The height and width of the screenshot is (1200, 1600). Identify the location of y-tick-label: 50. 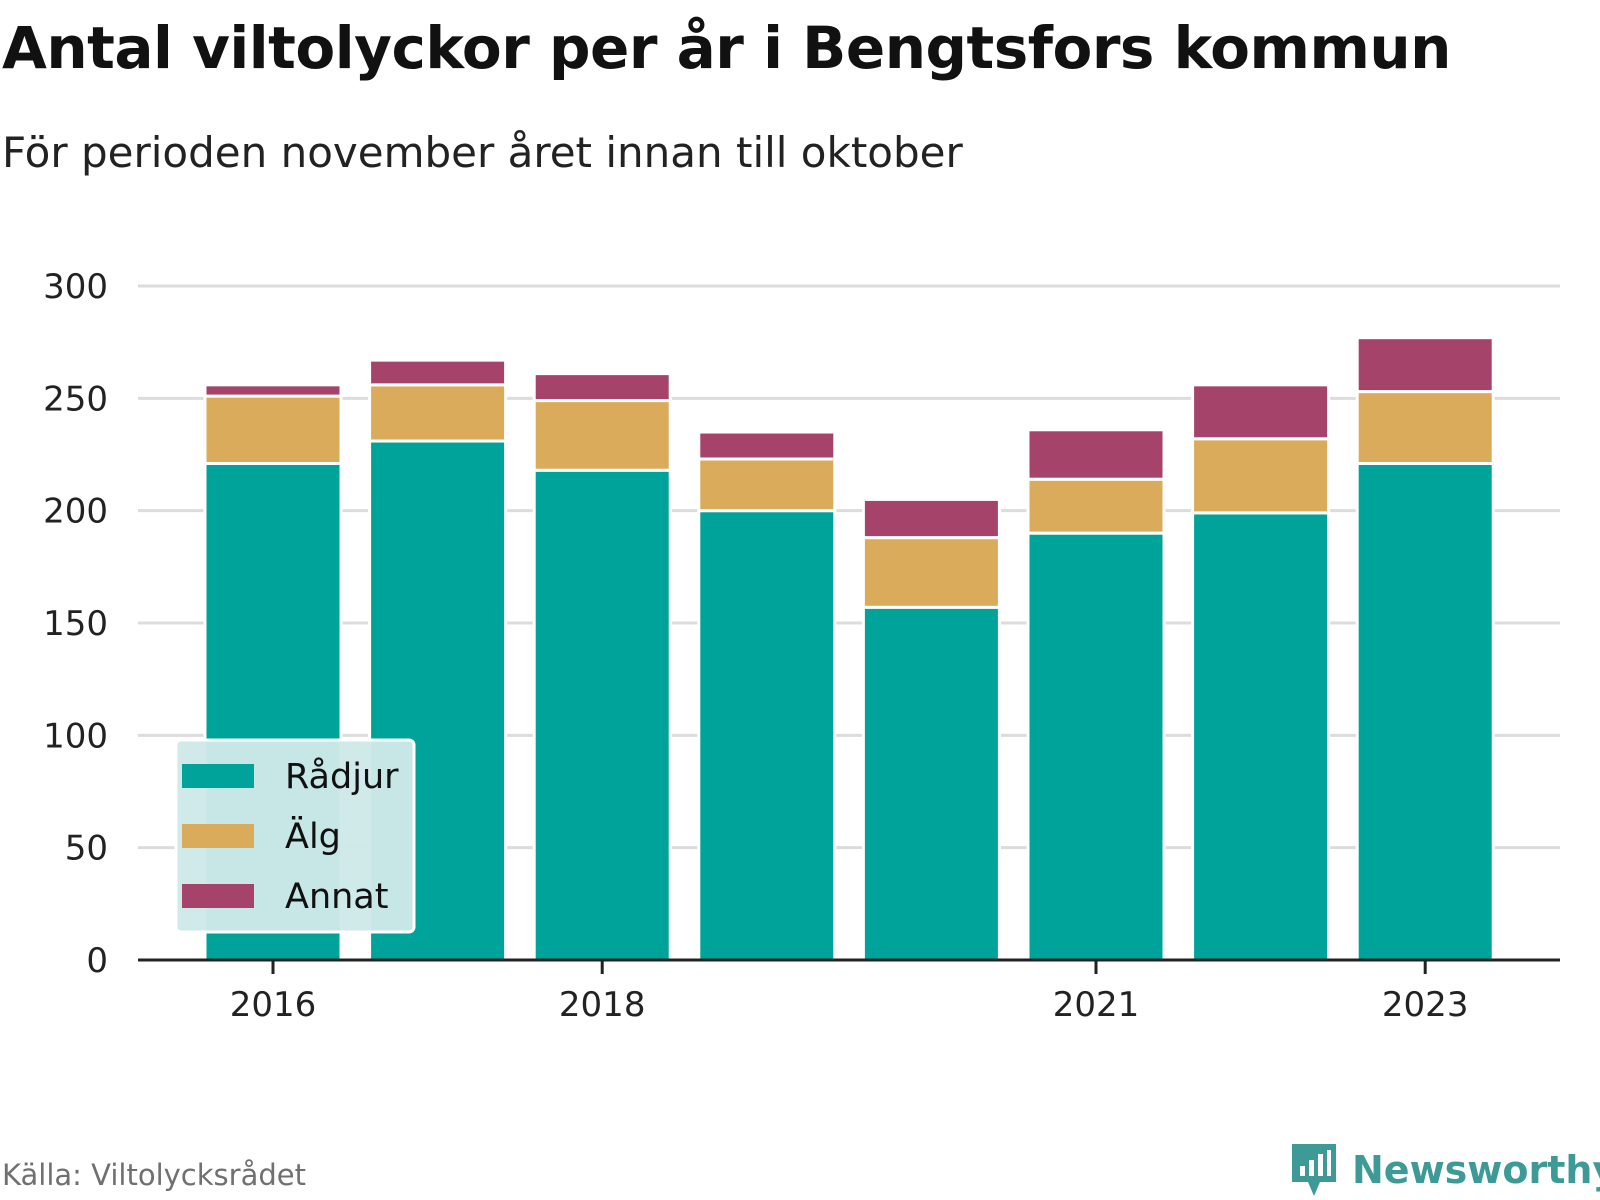
(86, 849).